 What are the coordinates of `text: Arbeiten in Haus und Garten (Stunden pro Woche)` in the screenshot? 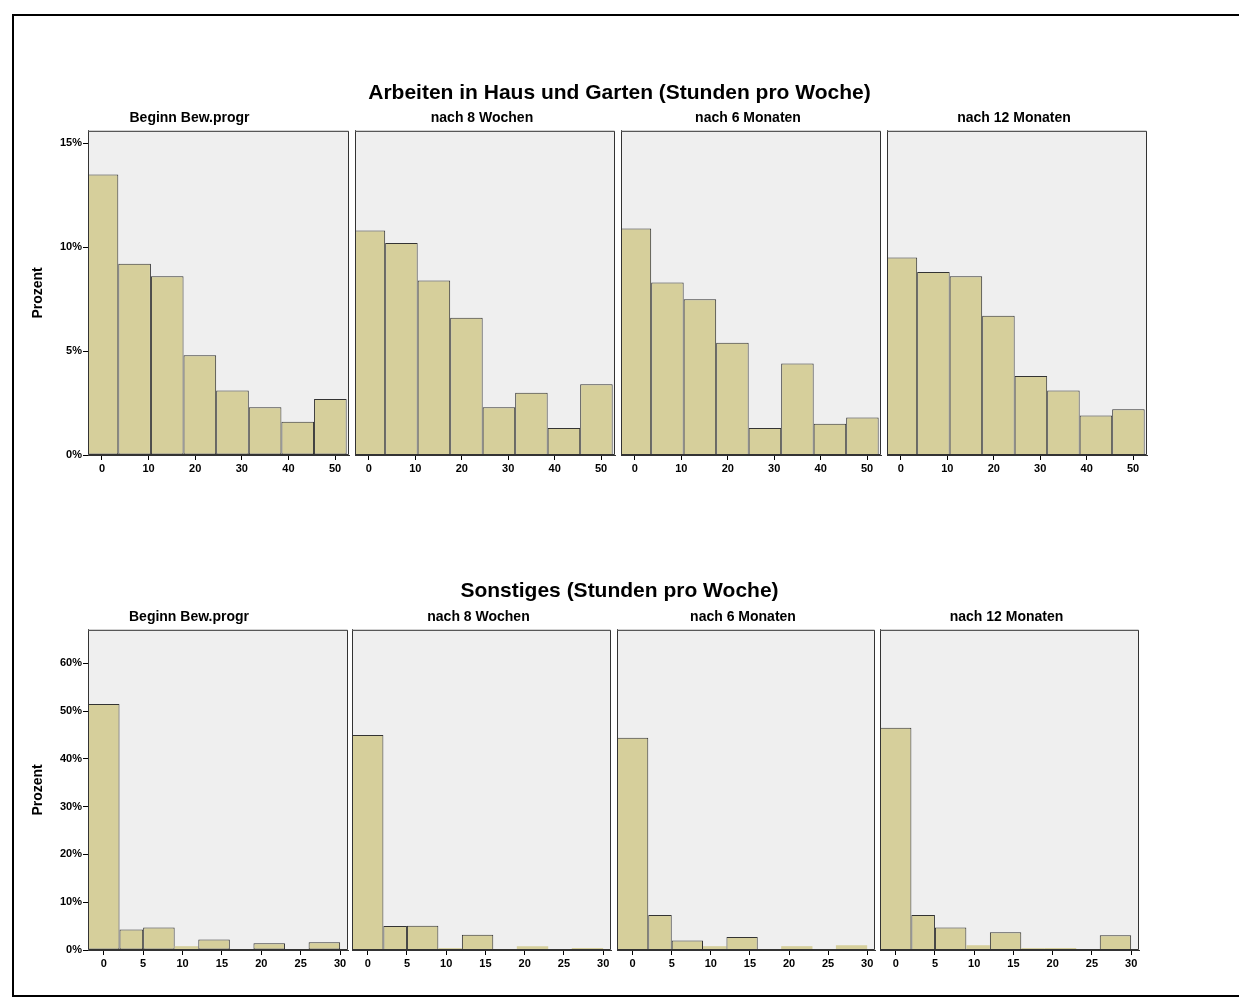 It's located at (619, 92).